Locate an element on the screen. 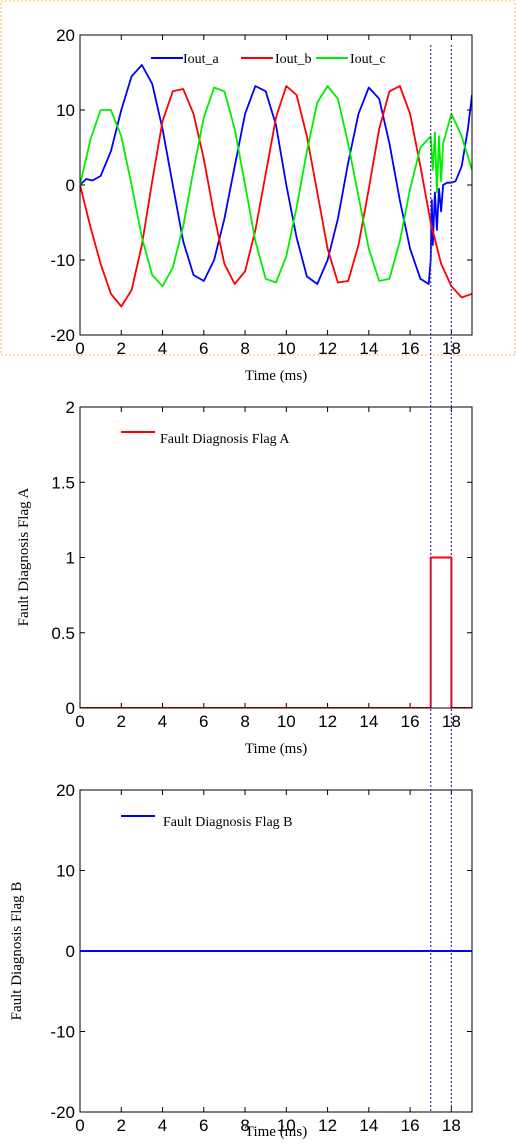  panel-3-xlabel: Time (ms) is located at coordinates (276, 1132).